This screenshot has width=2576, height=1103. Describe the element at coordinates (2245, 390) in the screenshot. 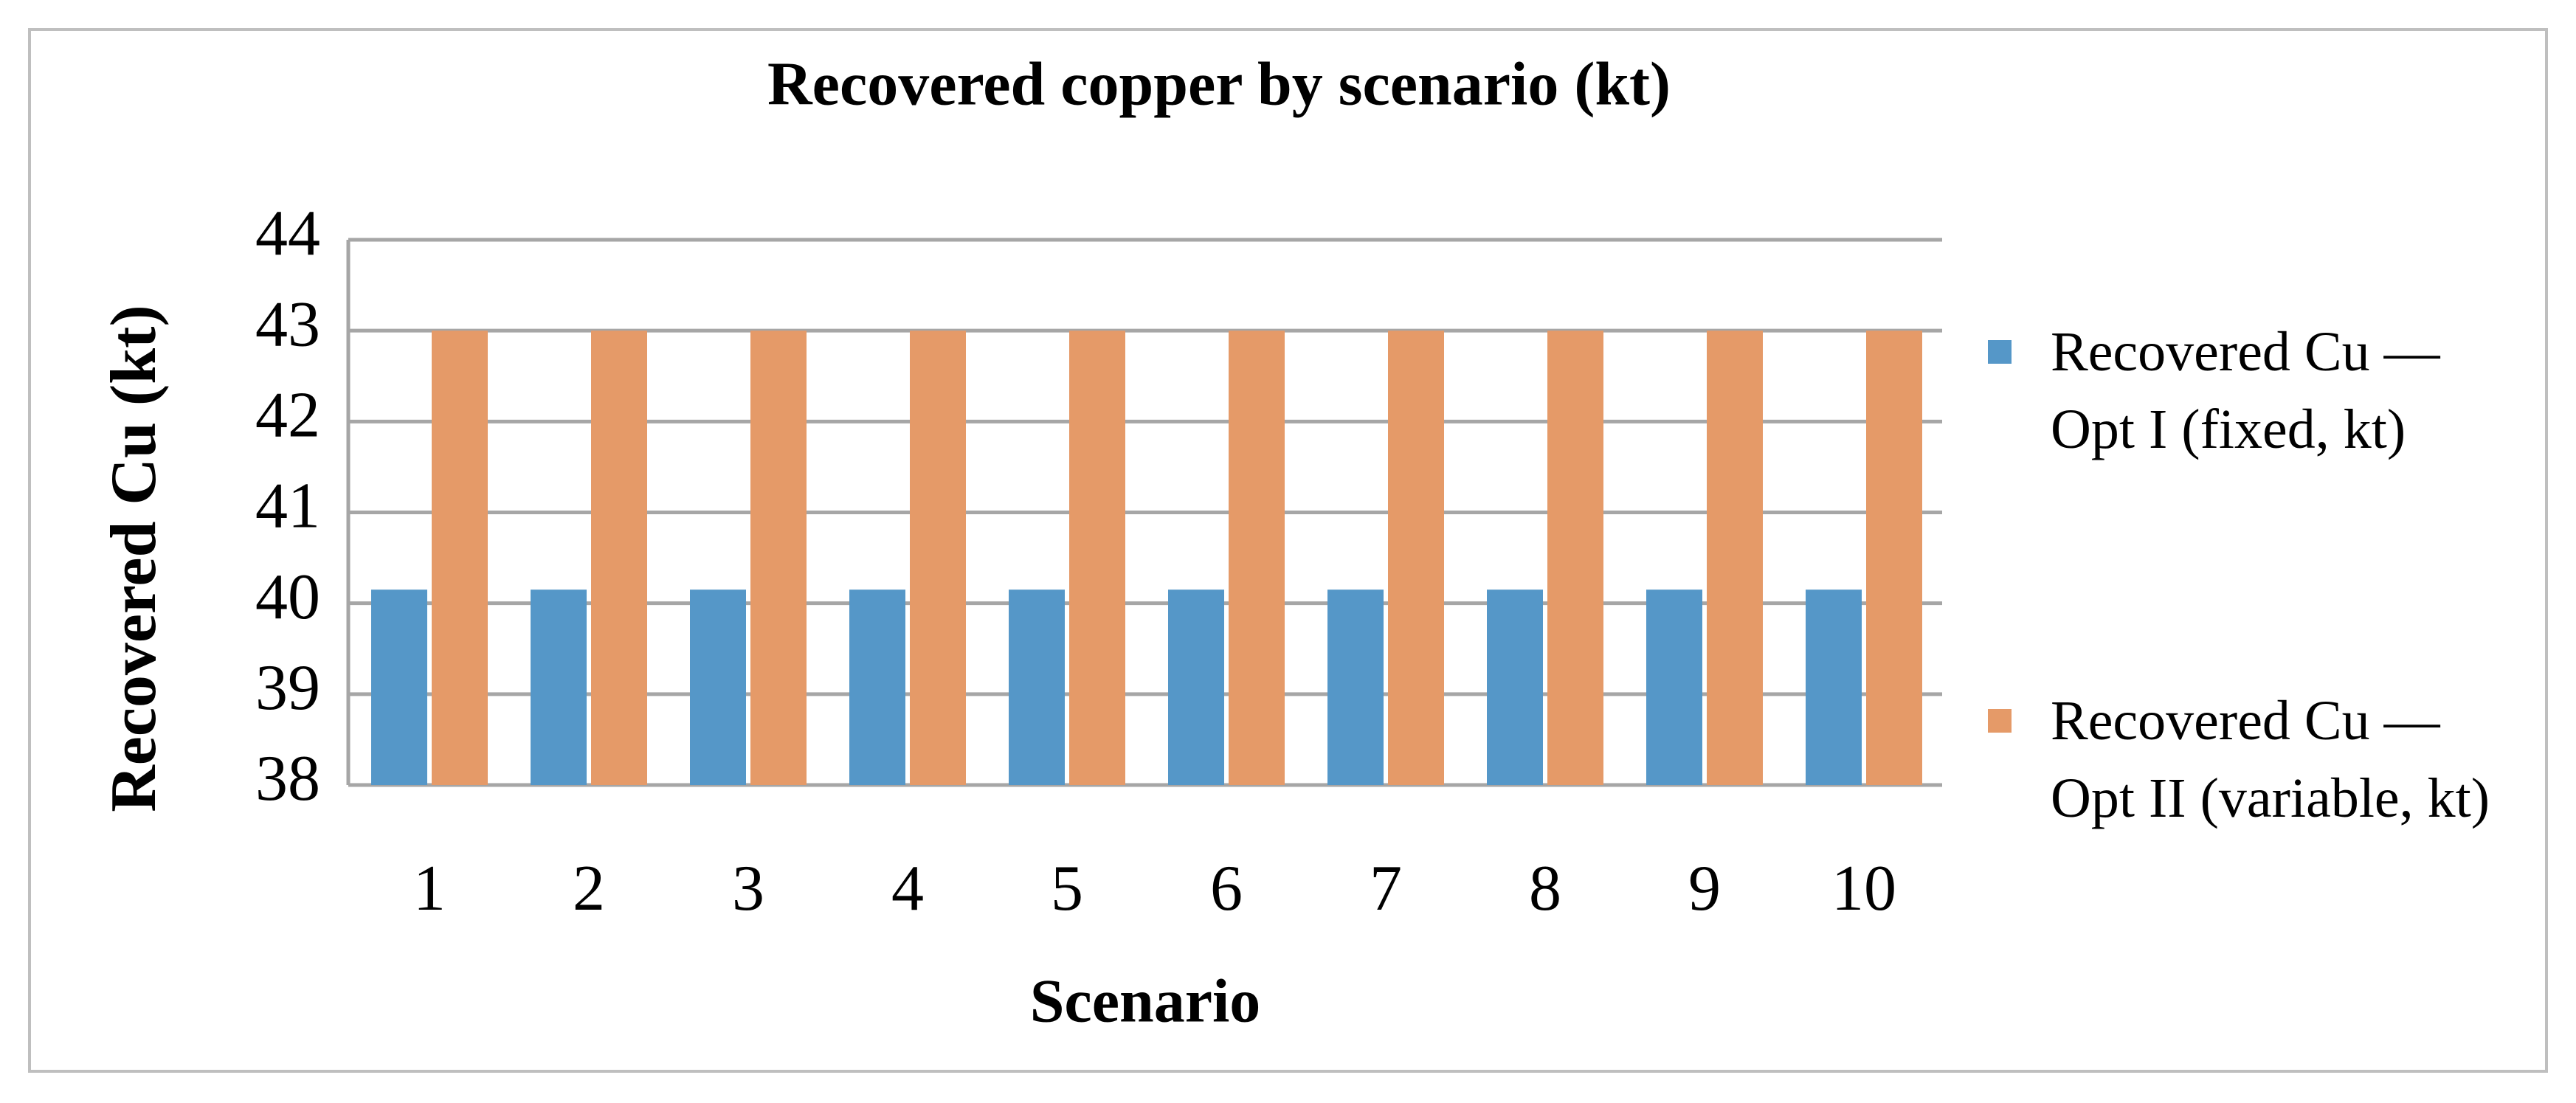

I see `legend-label: Recovered Cu — Opt I (fixed, kt)` at that location.